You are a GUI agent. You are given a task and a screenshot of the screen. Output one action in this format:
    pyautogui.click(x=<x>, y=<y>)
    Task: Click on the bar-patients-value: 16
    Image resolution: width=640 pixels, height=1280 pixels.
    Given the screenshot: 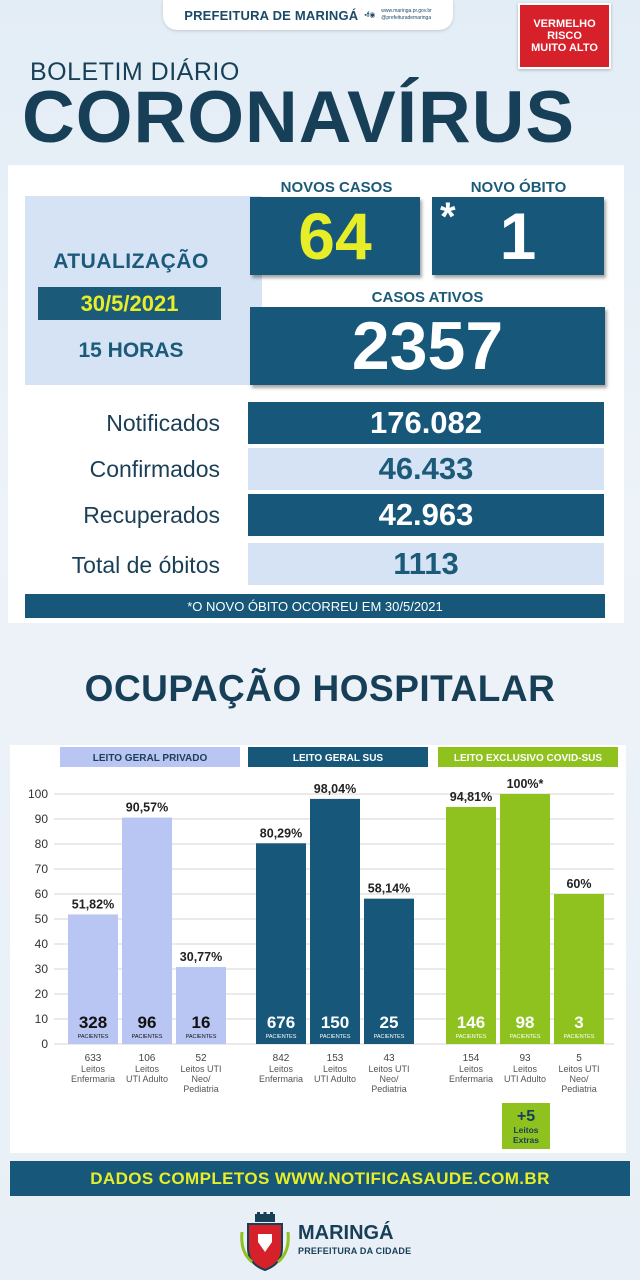 What is the action you would take?
    pyautogui.click(x=201, y=1022)
    